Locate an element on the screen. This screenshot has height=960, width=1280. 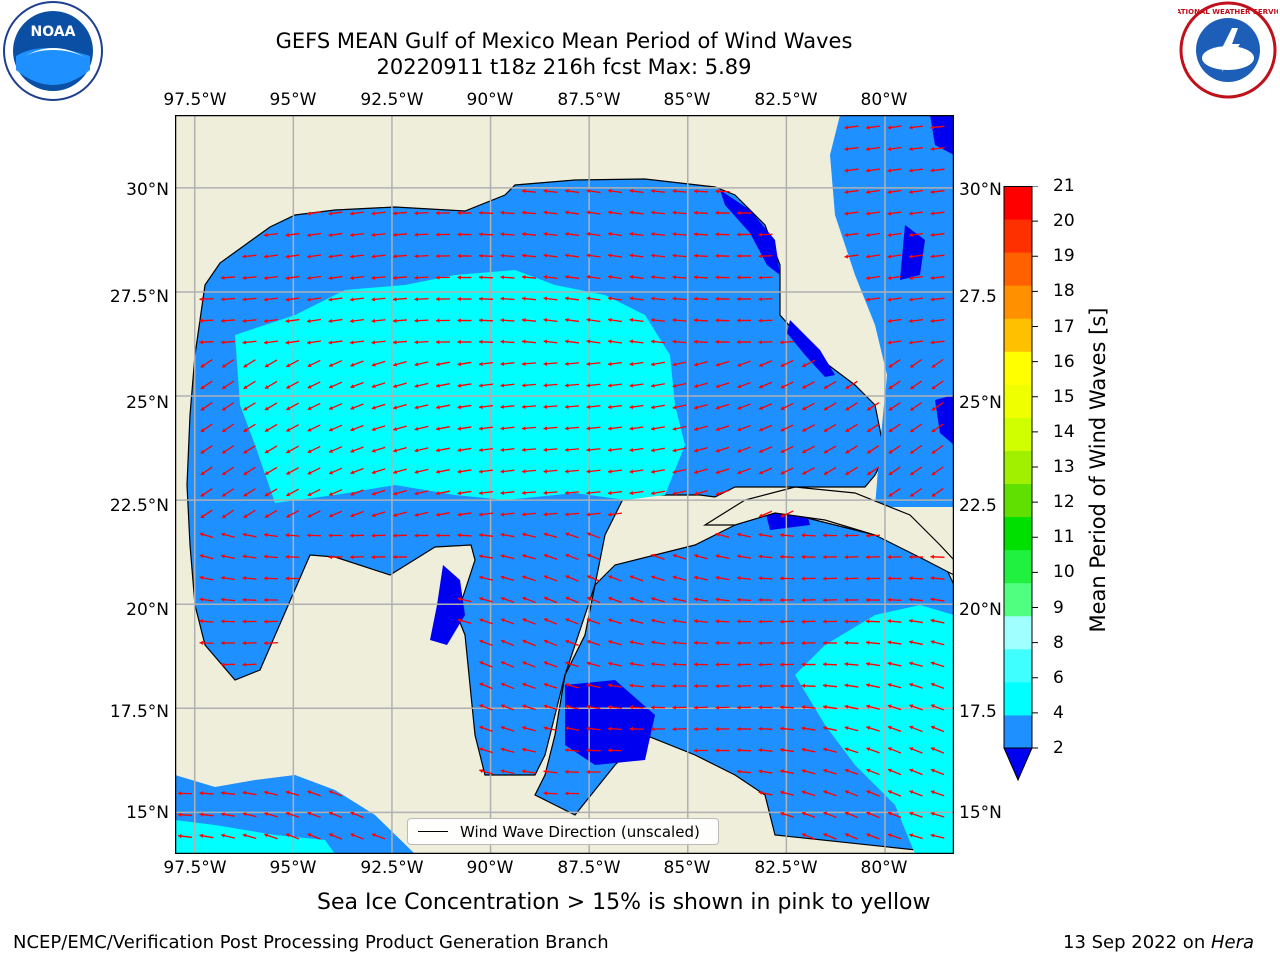
colorbar-level-label: 2 is located at coordinates (1058, 748).